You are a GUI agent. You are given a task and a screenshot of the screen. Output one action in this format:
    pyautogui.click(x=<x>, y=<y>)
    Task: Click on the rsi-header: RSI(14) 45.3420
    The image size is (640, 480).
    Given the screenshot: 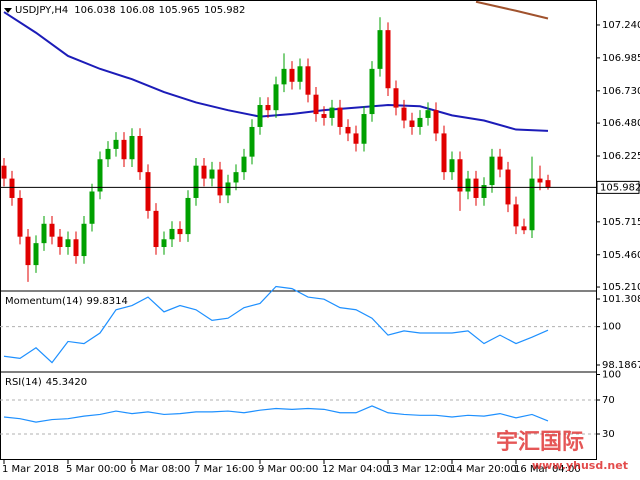 What is the action you would take?
    pyautogui.click(x=46, y=382)
    